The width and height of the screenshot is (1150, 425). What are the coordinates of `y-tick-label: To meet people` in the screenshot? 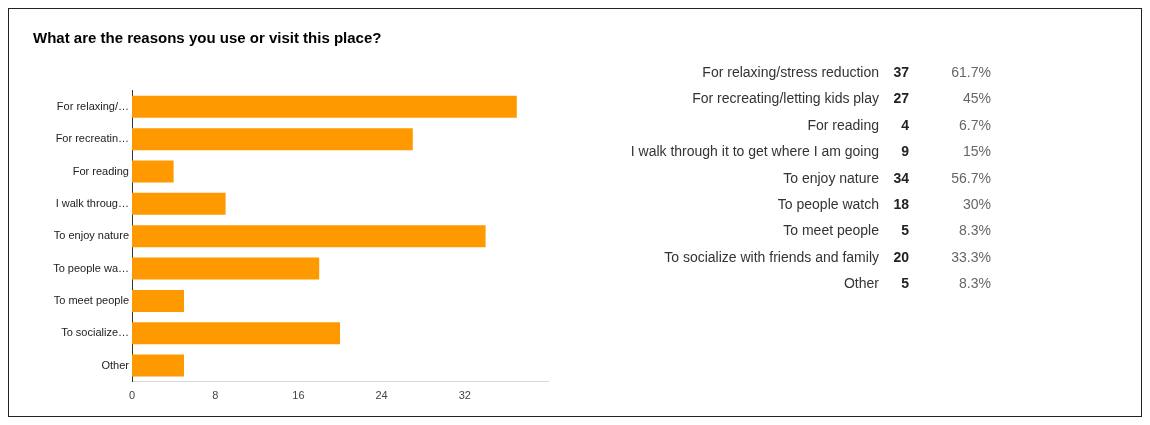 It's located at (91, 299).